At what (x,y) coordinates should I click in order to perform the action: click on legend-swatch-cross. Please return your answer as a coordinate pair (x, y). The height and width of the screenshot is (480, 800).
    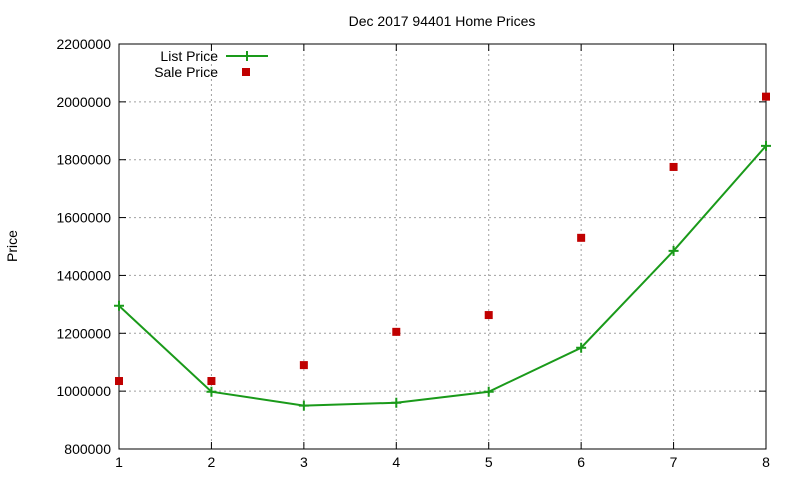
    Looking at the image, I should click on (247, 56).